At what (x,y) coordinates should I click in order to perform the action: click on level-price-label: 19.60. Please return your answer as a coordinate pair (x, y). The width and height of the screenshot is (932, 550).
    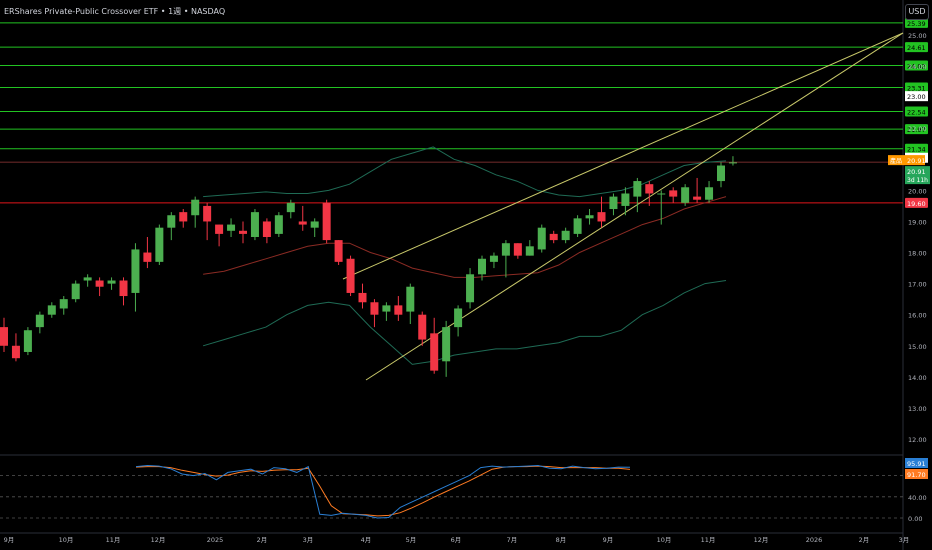
    Looking at the image, I should click on (916, 204).